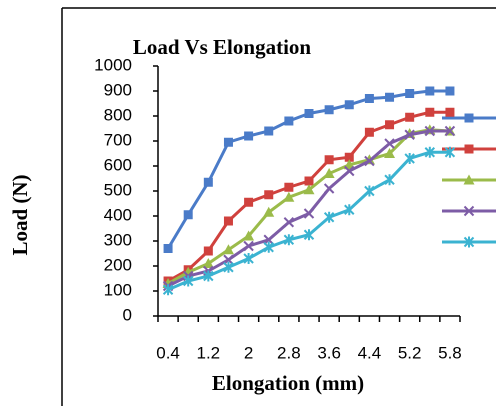  Describe the element at coordinates (450, 352) in the screenshot. I see `x-tick-label: 5.8` at that location.